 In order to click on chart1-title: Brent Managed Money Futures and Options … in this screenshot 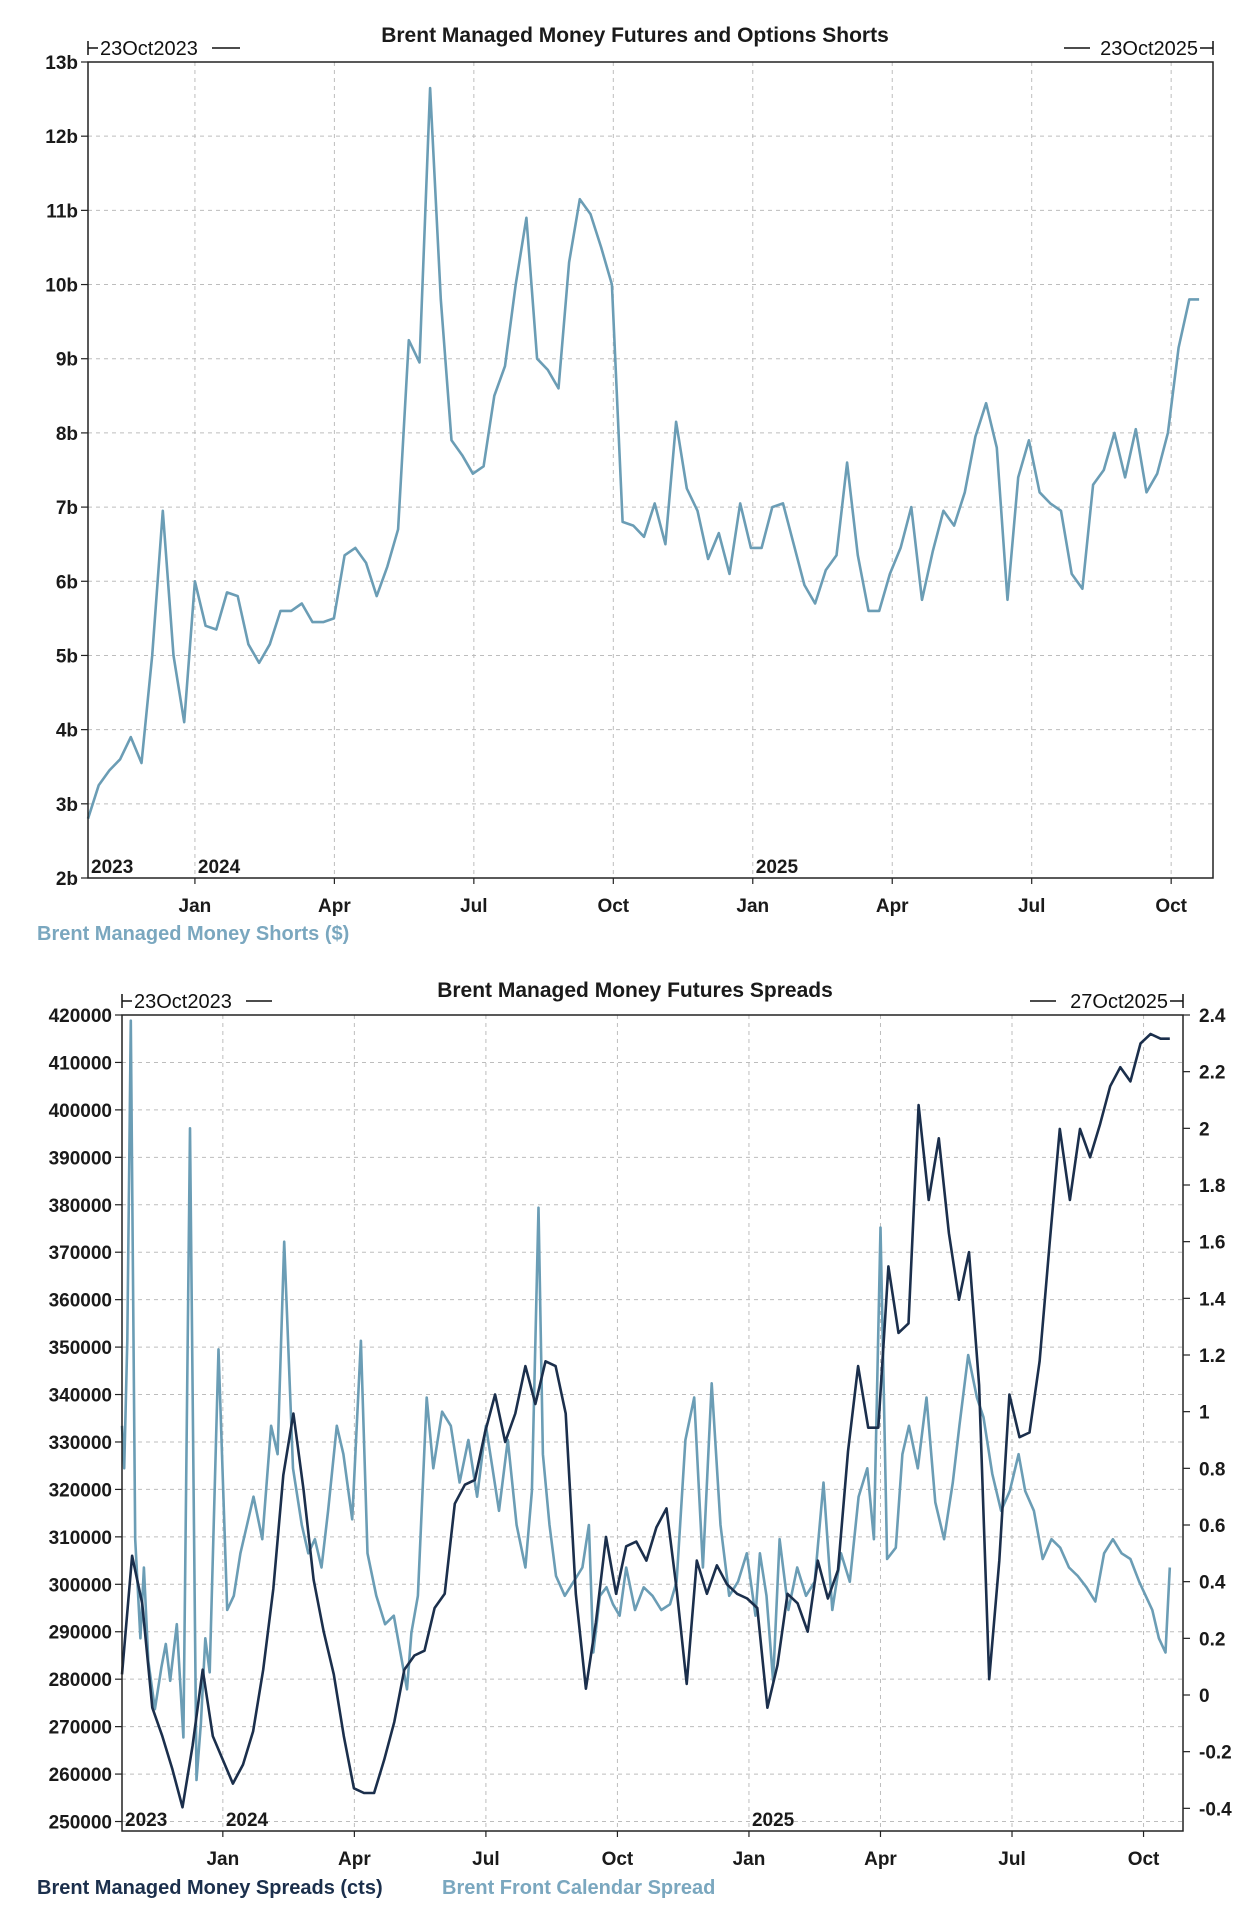, I will do `click(635, 35)`.